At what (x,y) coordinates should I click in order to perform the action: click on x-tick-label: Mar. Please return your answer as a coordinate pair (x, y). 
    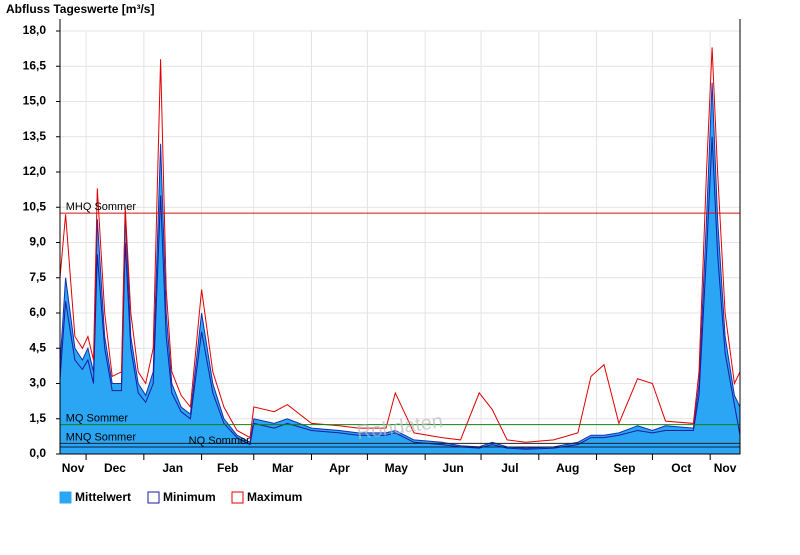
    Looking at the image, I should click on (283, 468).